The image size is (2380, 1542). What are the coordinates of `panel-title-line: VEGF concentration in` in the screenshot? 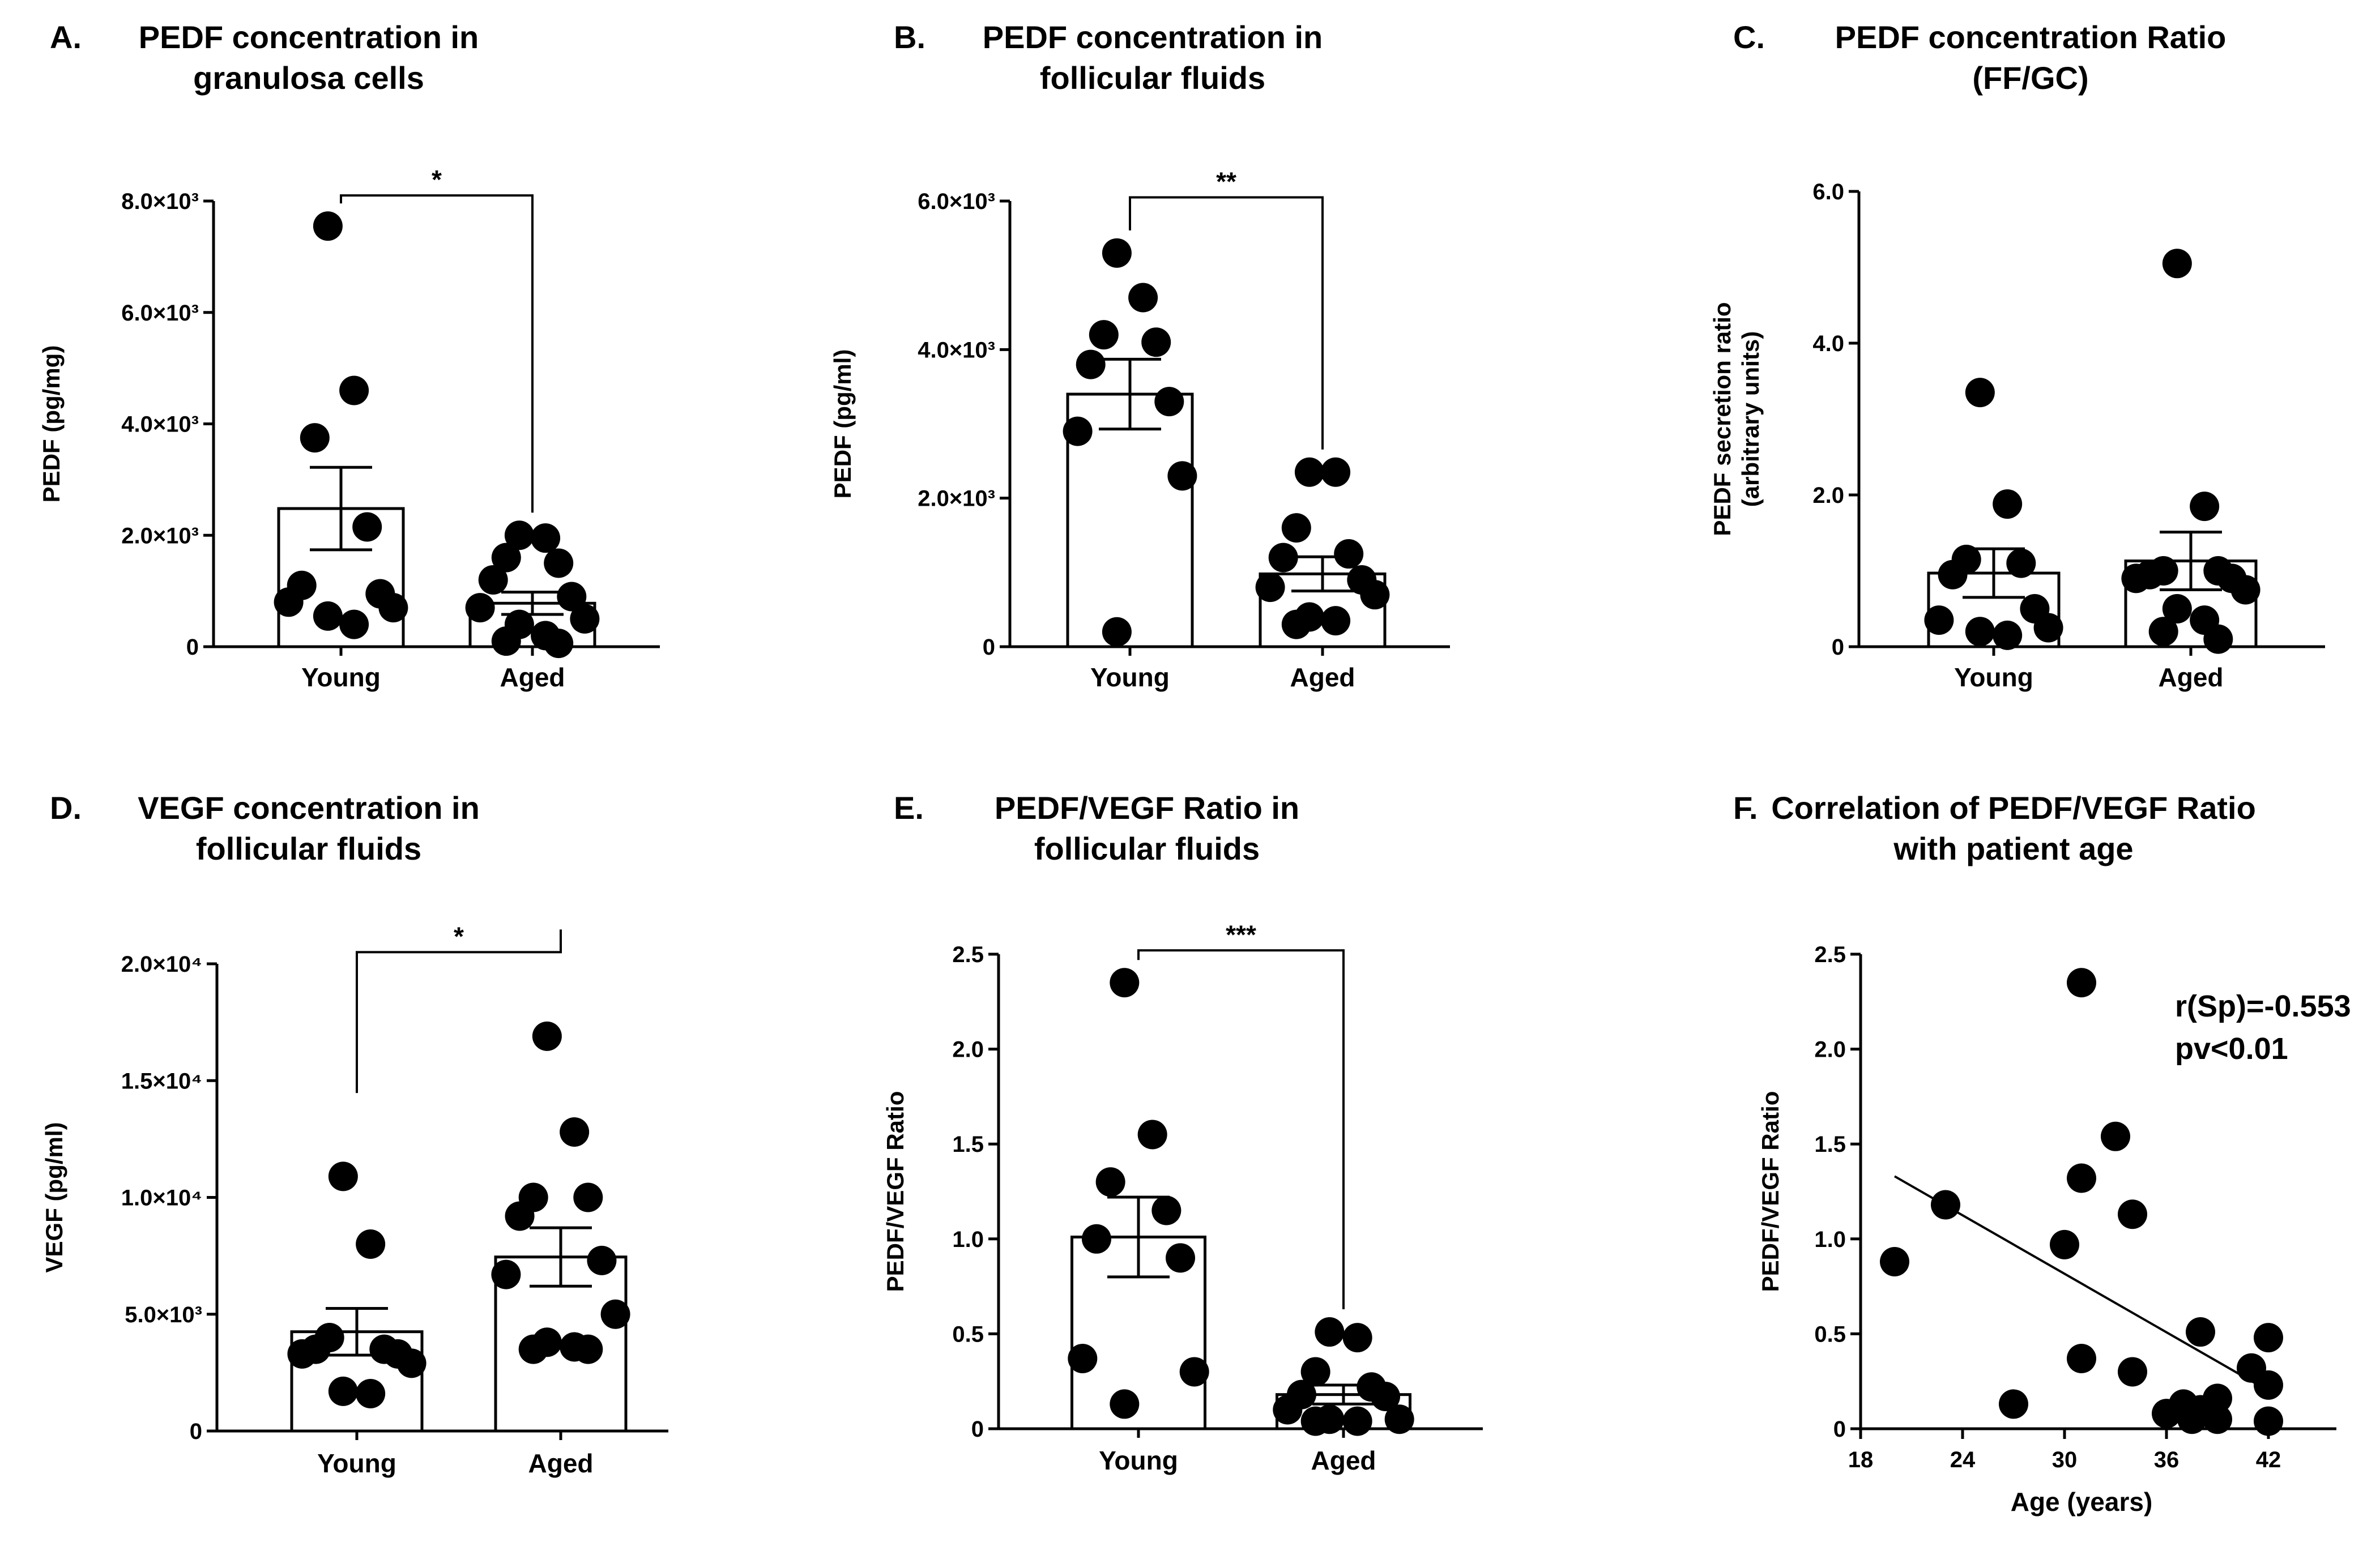 It's located at (309, 808).